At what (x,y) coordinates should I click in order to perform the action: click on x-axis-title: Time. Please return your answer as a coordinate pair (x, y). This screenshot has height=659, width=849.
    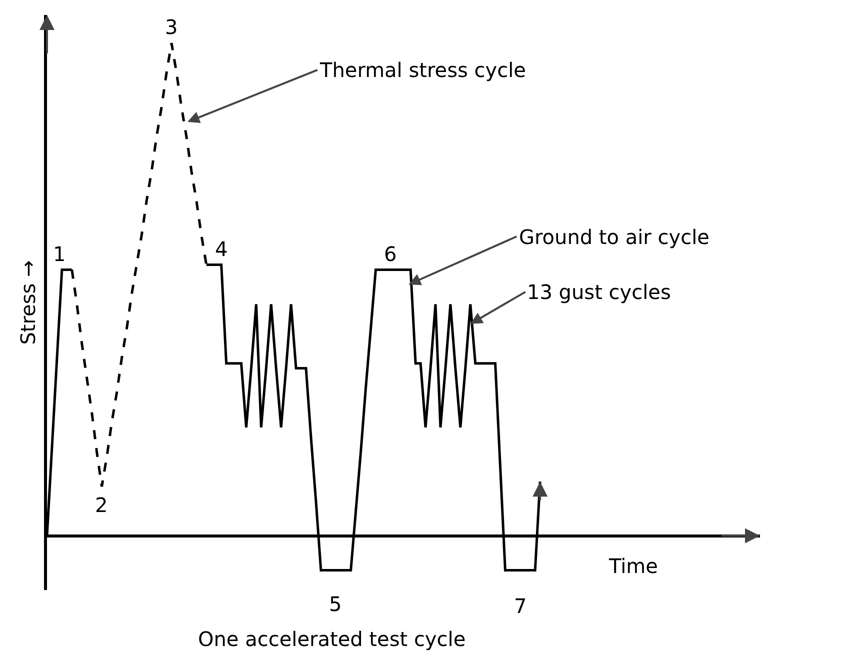
    Looking at the image, I should click on (633, 566).